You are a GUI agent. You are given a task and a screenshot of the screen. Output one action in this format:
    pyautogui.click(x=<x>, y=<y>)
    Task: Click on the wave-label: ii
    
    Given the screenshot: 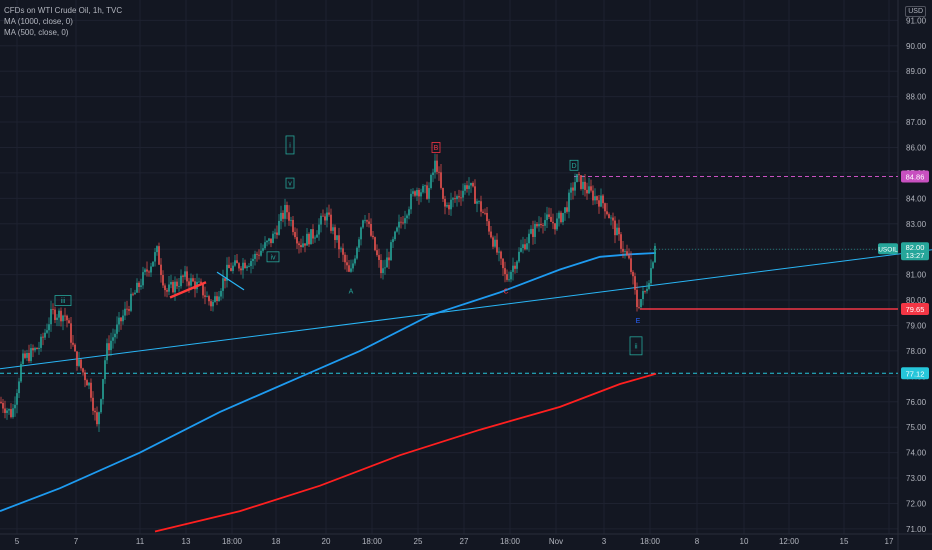 What is the action you would take?
    pyautogui.click(x=636, y=346)
    